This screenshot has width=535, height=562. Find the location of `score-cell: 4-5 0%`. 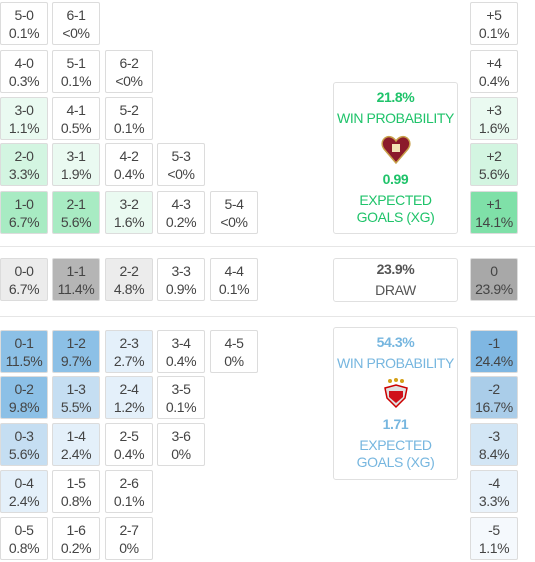

score-cell: 4-5 0% is located at coordinates (234, 351).